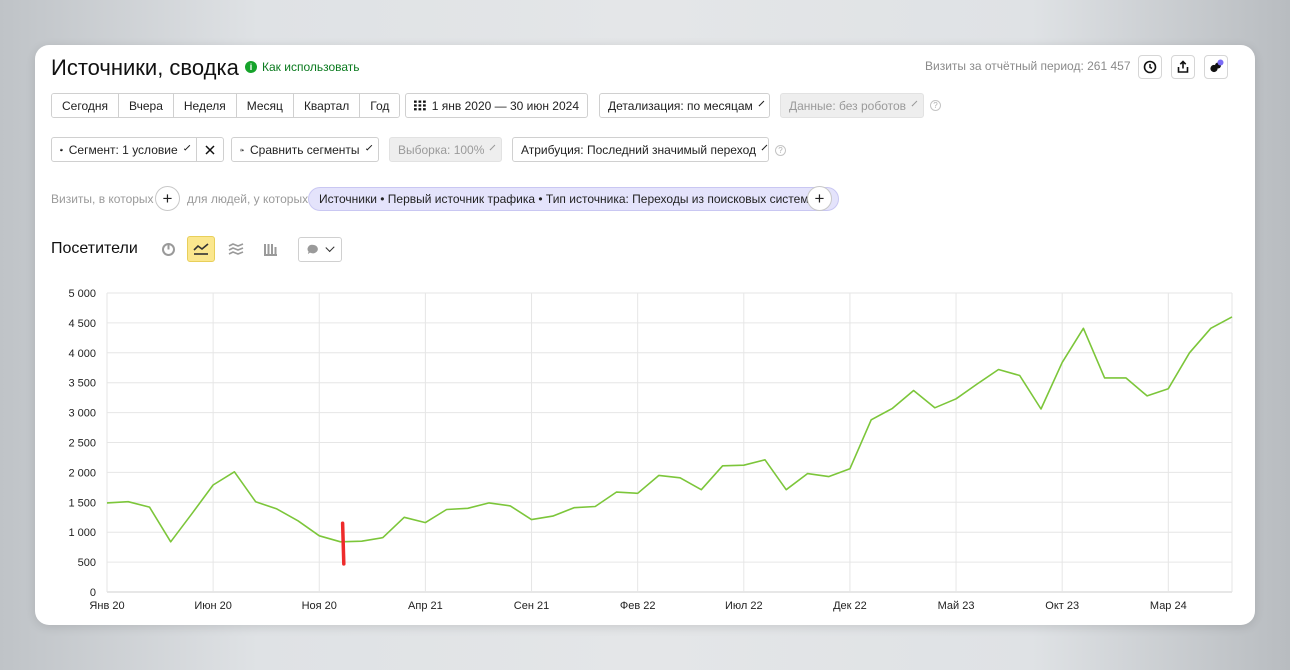 The height and width of the screenshot is (670, 1290). What do you see at coordinates (145, 67) in the screenshot?
I see `page-title: Источники, сводка` at bounding box center [145, 67].